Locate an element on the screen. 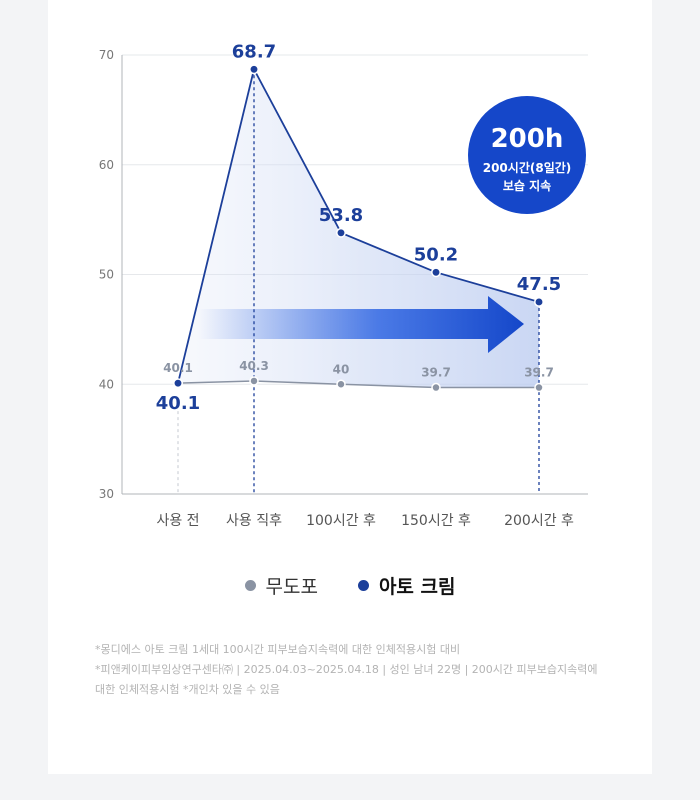  series-1-label-3: 50.2 is located at coordinates (436, 254).